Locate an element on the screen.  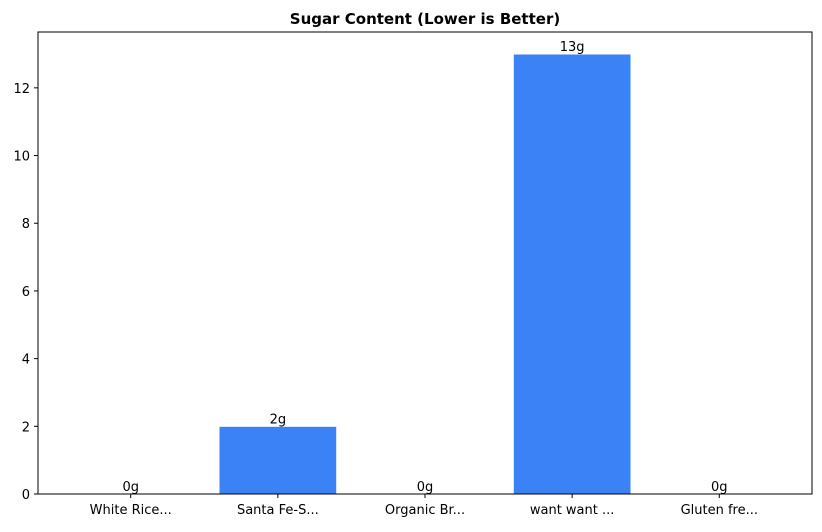
y-tick-label: 4 is located at coordinates (26, 360).